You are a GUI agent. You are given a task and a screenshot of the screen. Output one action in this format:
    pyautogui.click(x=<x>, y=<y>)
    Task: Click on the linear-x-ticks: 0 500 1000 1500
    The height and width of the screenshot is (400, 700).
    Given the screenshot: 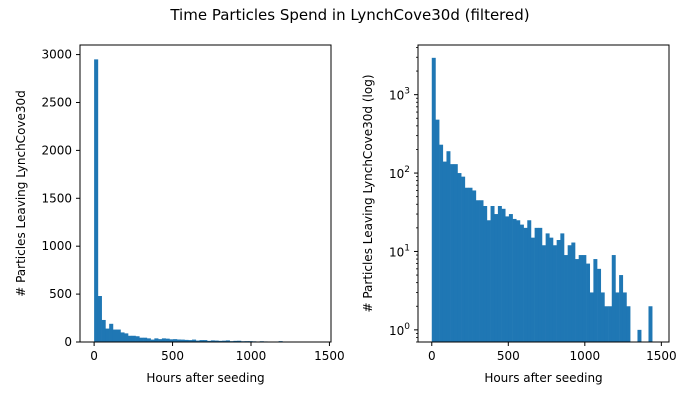 What is the action you would take?
    pyautogui.click(x=217, y=352)
    